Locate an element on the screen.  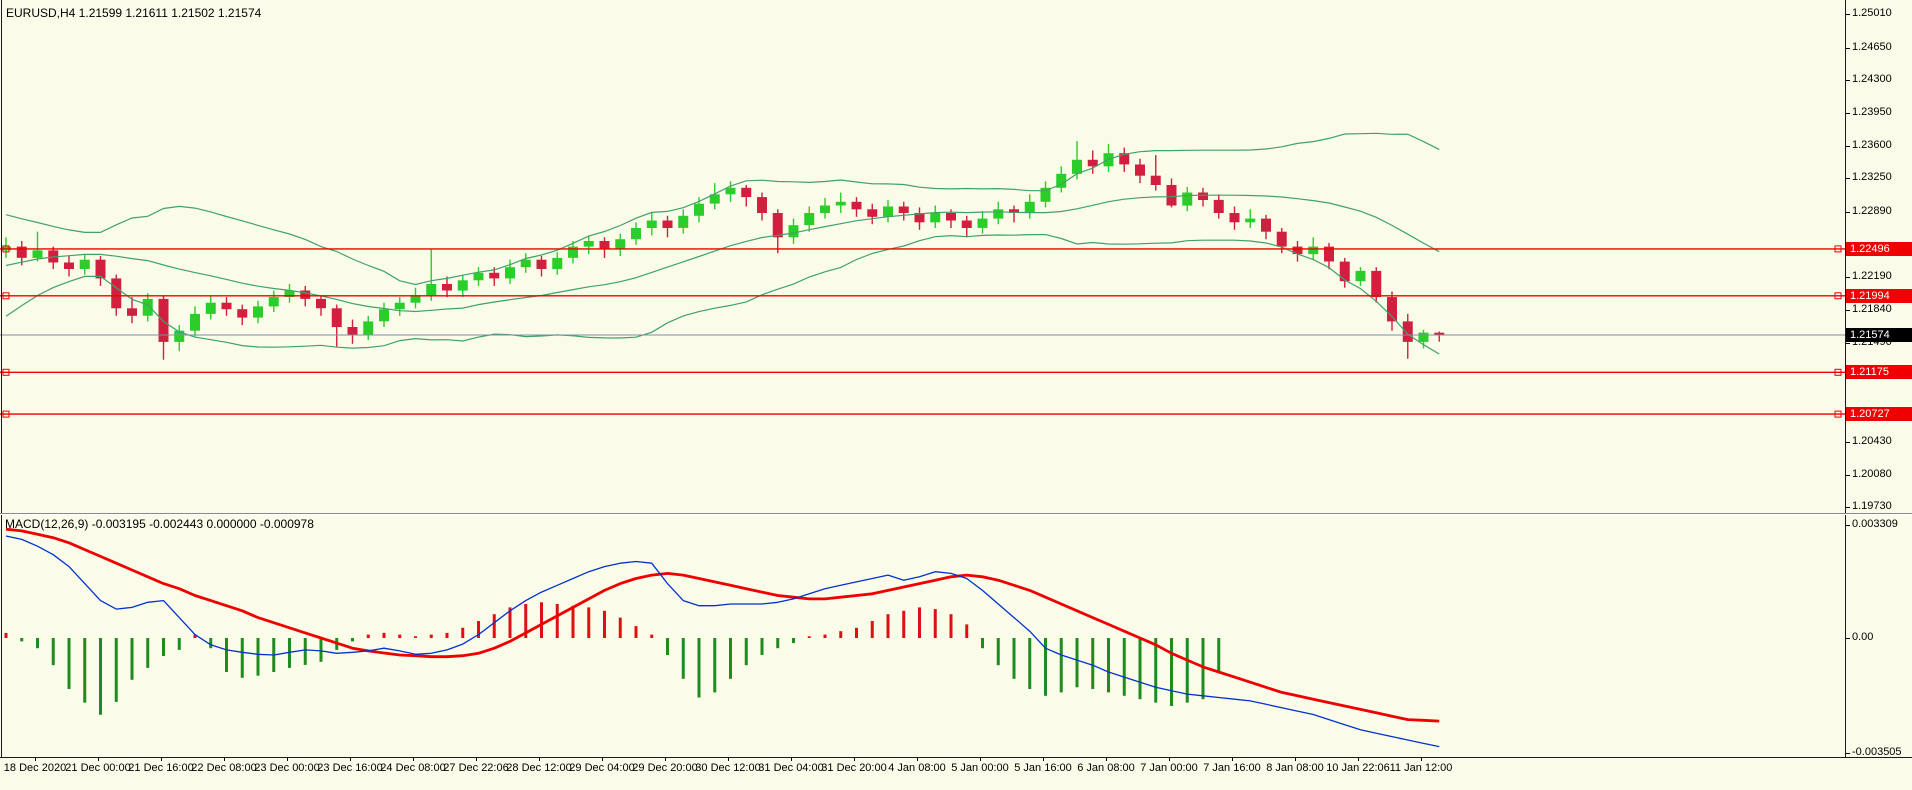
time-axis-label: 31 Dec 04:00 is located at coordinates (791, 768).